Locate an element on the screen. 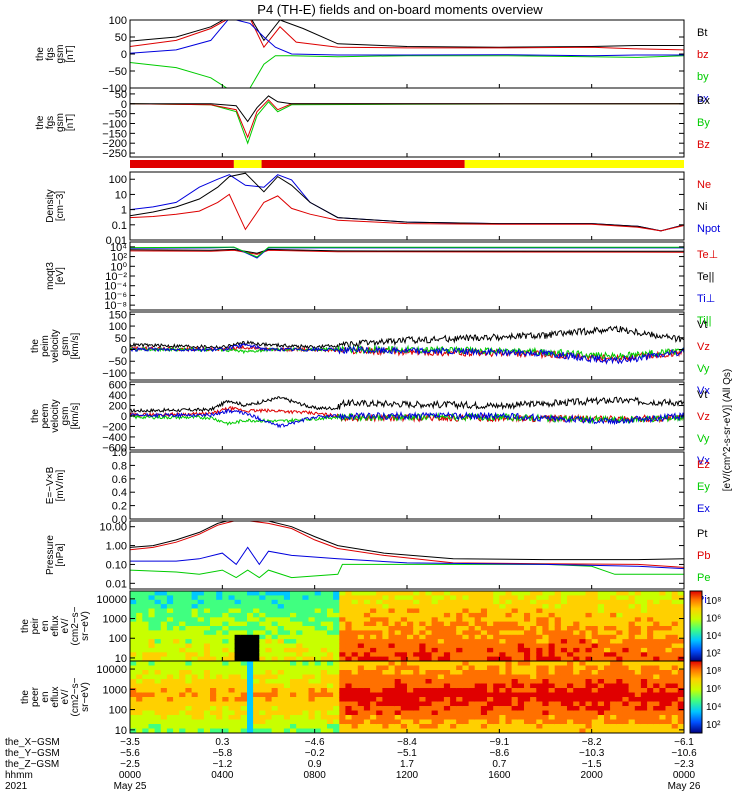 Image resolution: width=750 pixels, height=800 pixels. legend-npot: Npot is located at coordinates (708, 229).